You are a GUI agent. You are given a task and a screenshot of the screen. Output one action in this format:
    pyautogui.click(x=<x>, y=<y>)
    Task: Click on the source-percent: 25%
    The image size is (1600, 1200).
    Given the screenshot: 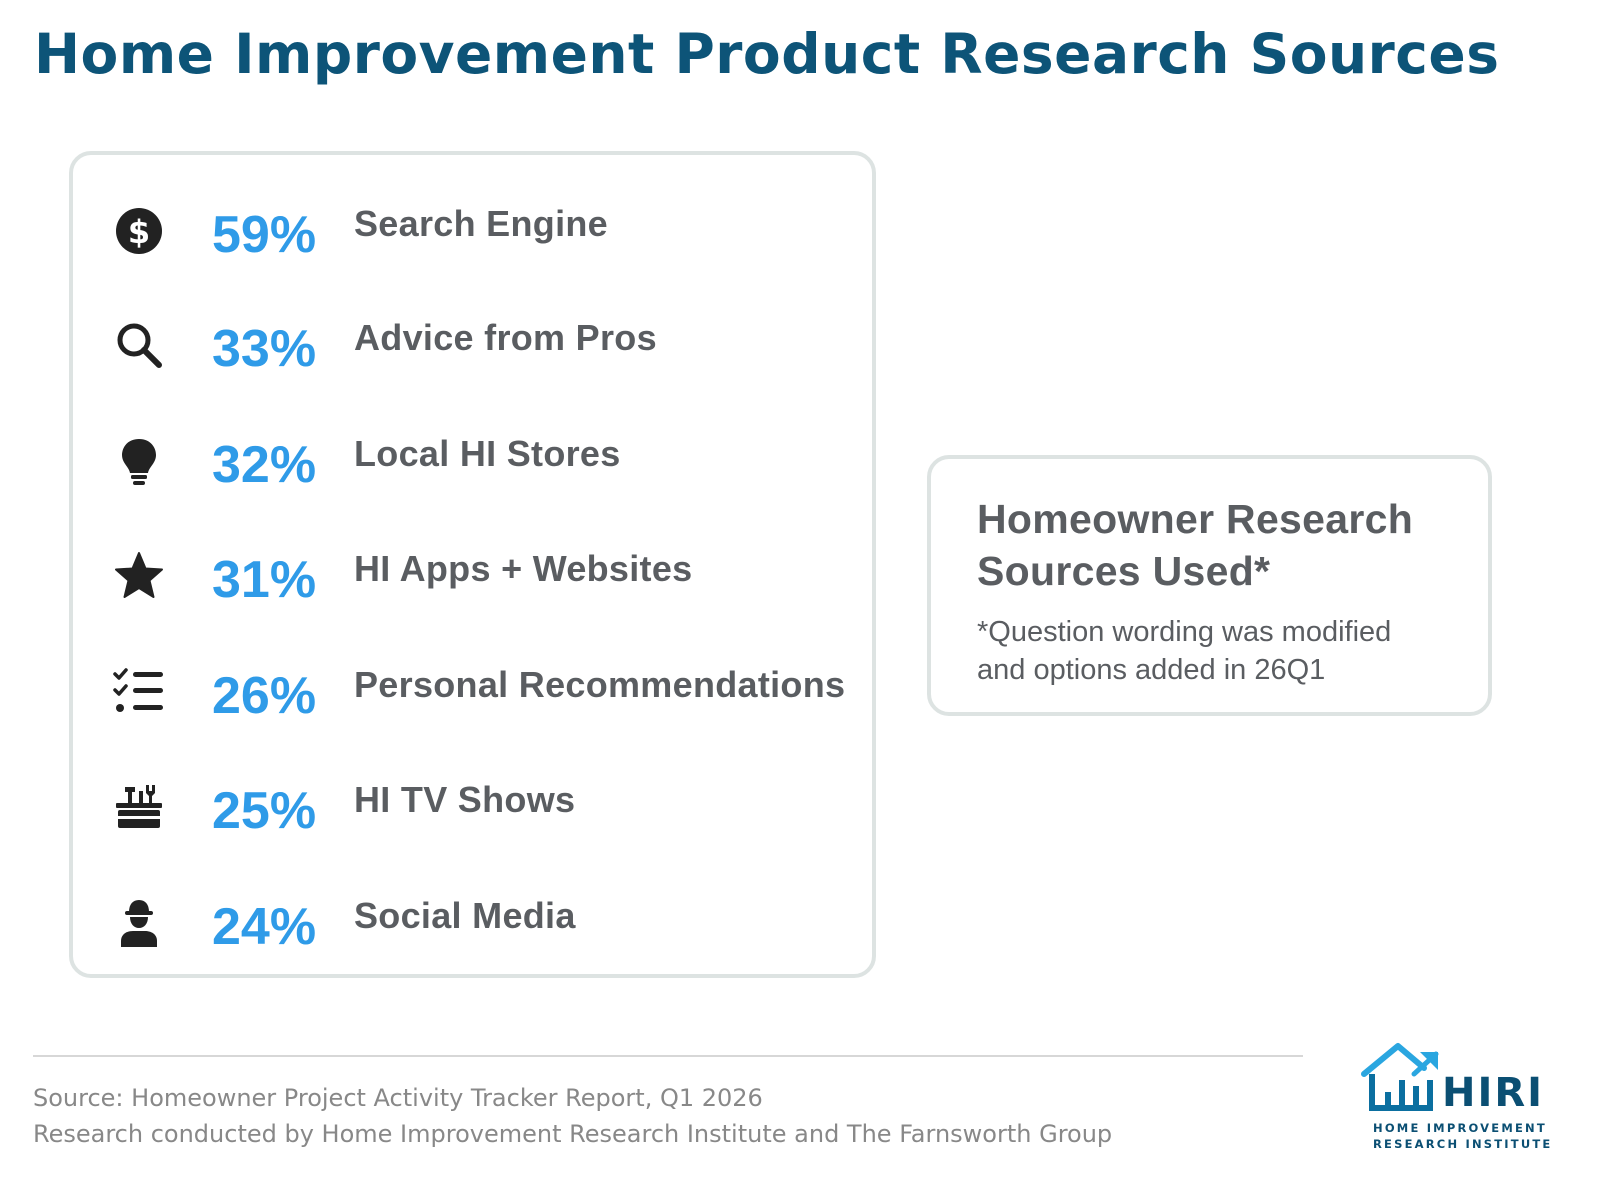 What is the action you would take?
    pyautogui.click(x=264, y=811)
    